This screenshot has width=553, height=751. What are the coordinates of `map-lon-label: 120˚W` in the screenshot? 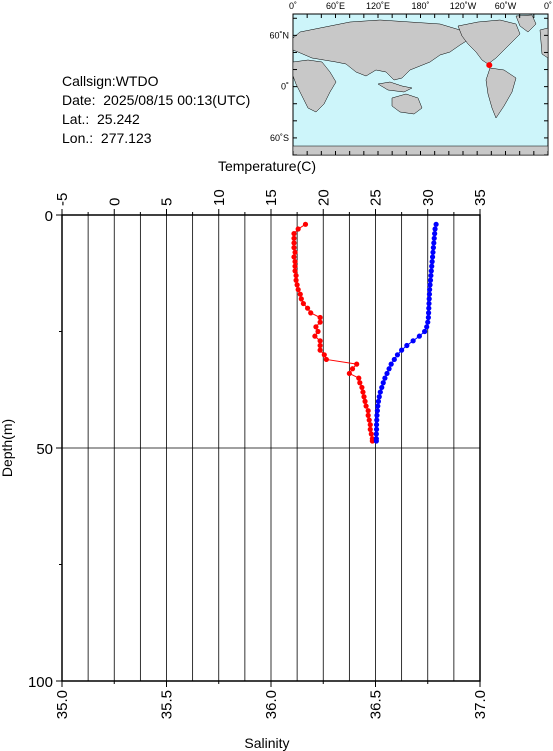 It's located at (463, 6).